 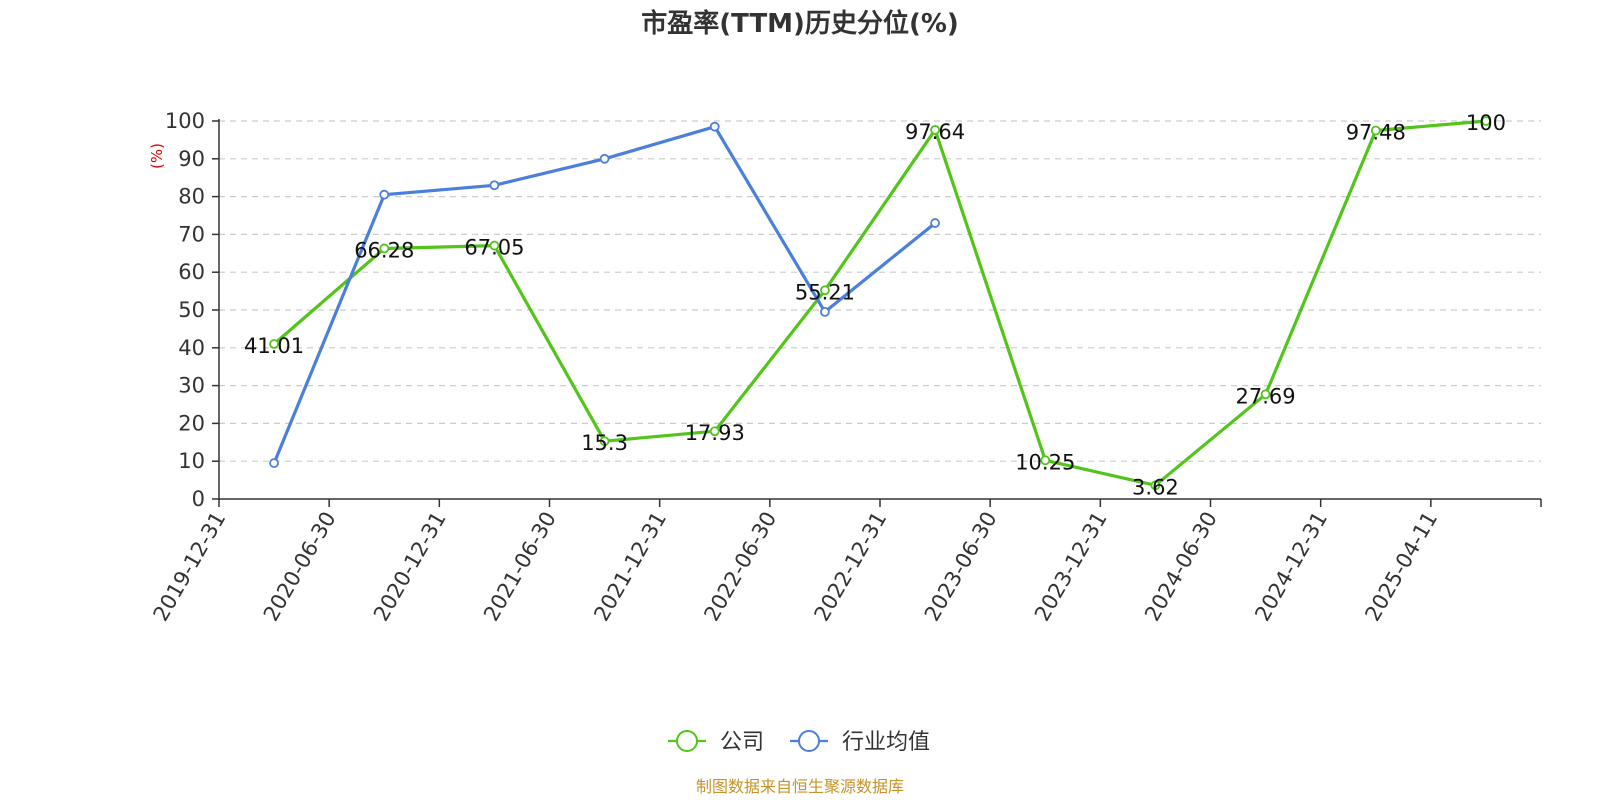 I want to click on data-label: 10.25, so click(x=1045, y=462).